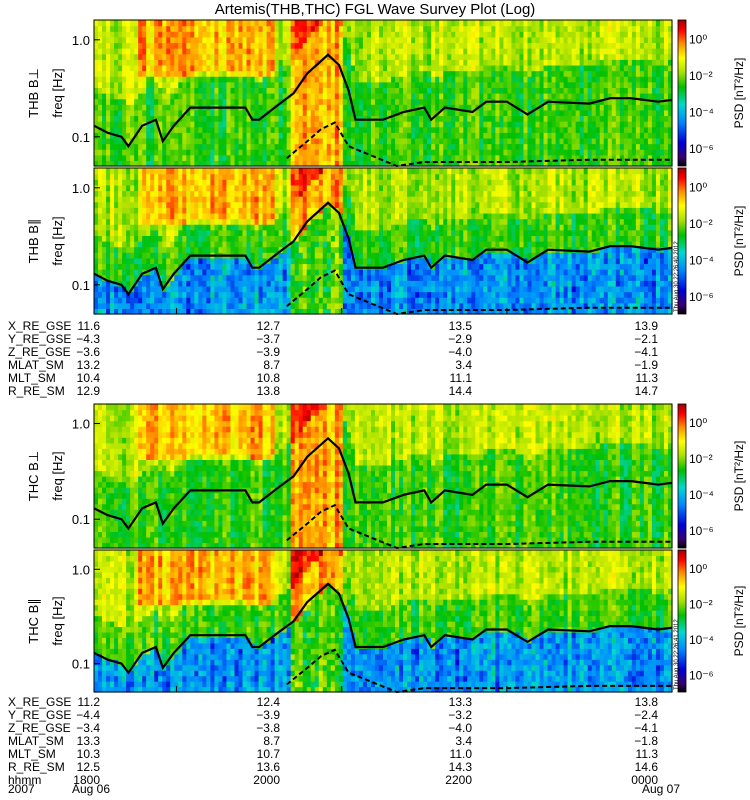 This screenshot has height=800, width=750. What do you see at coordinates (739, 621) in the screenshot?
I see `colorbar-label-3: PSD [nT²/Hz]` at bounding box center [739, 621].